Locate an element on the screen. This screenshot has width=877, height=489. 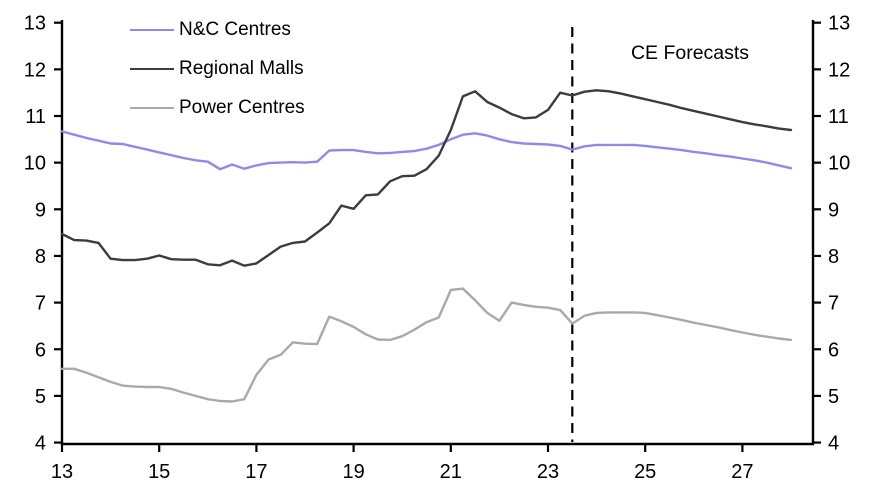
legend-label-power-centres: Power Centres is located at coordinates (242, 107).